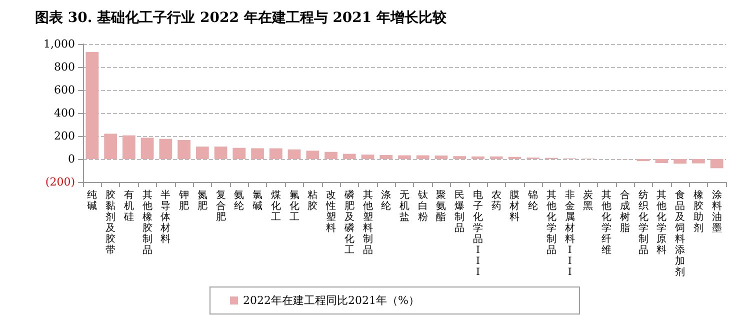 The image size is (746, 336). I want to click on x-tick-label: 无机盐, so click(405, 206).